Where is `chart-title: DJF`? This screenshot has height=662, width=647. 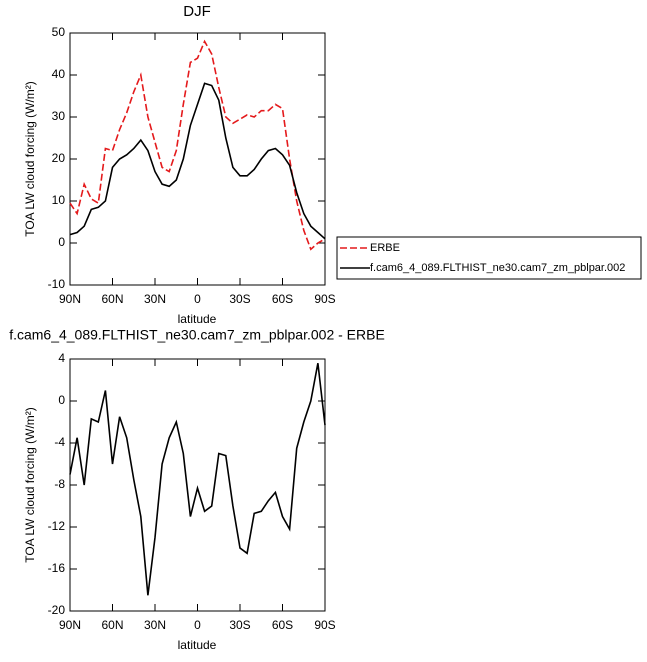 chart-title: DJF is located at coordinates (197, 11).